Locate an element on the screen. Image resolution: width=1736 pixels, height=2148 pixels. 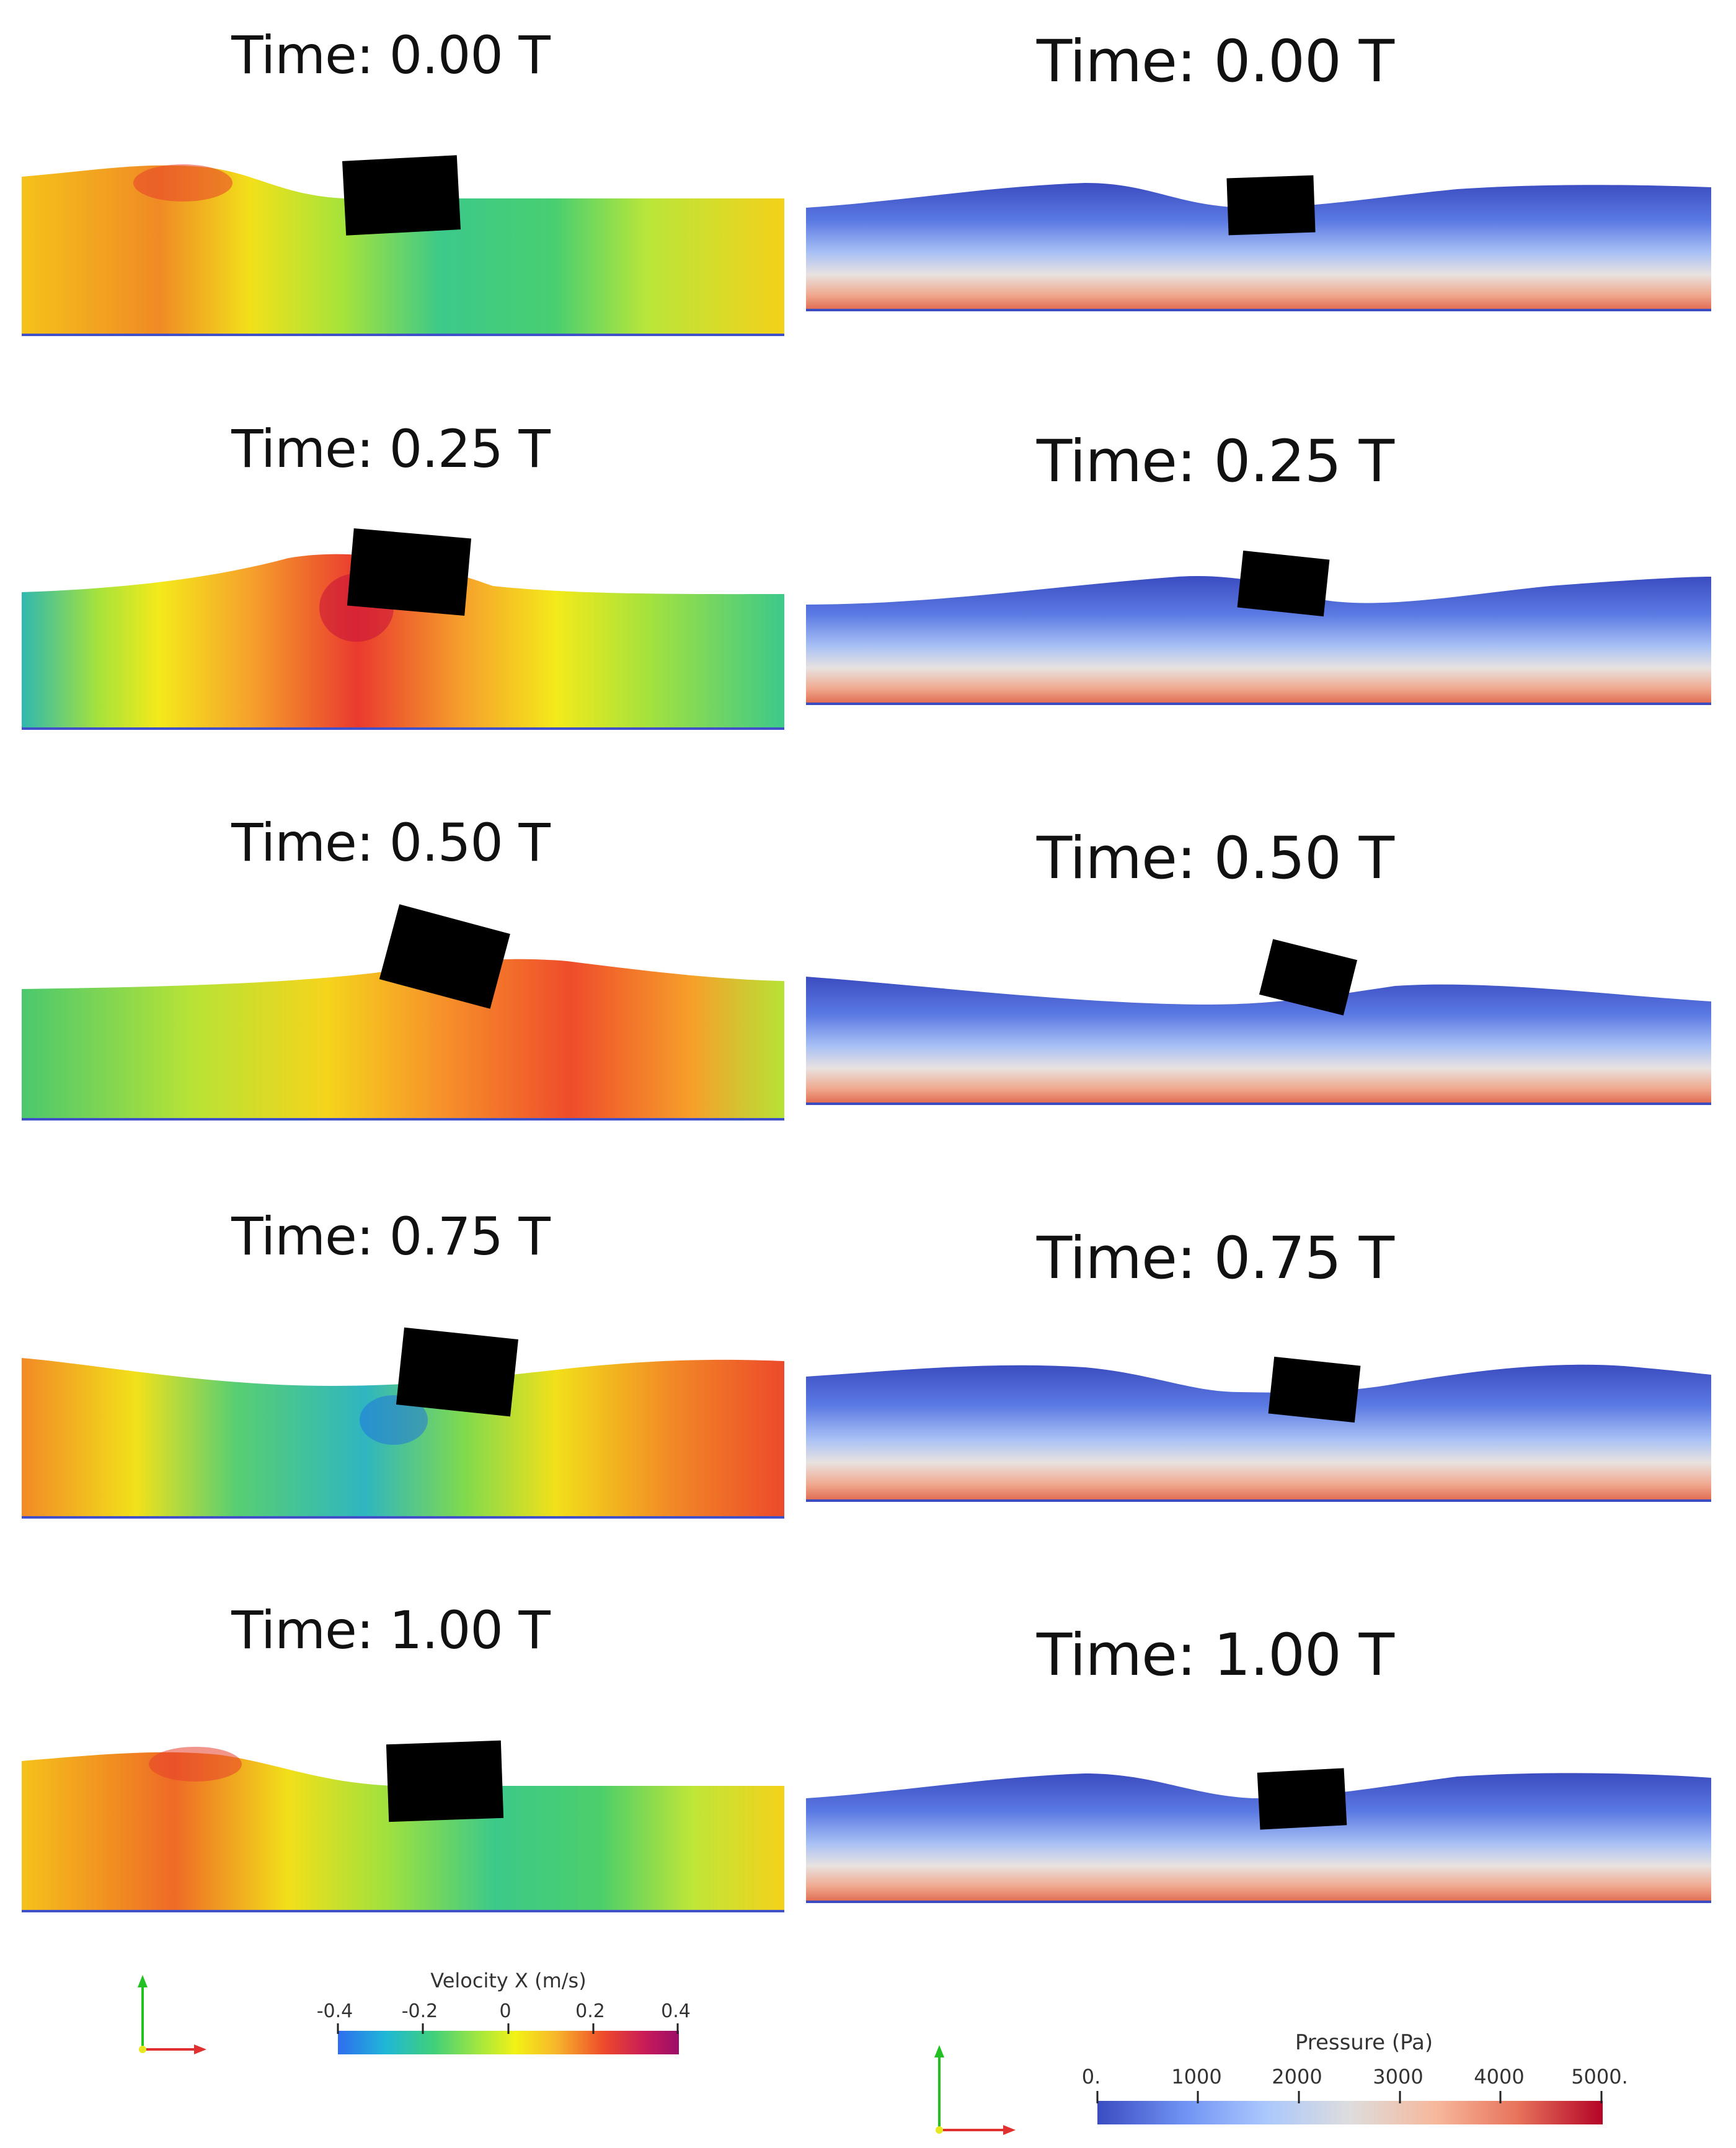
axes-triad-right is located at coordinates (975, 2090).